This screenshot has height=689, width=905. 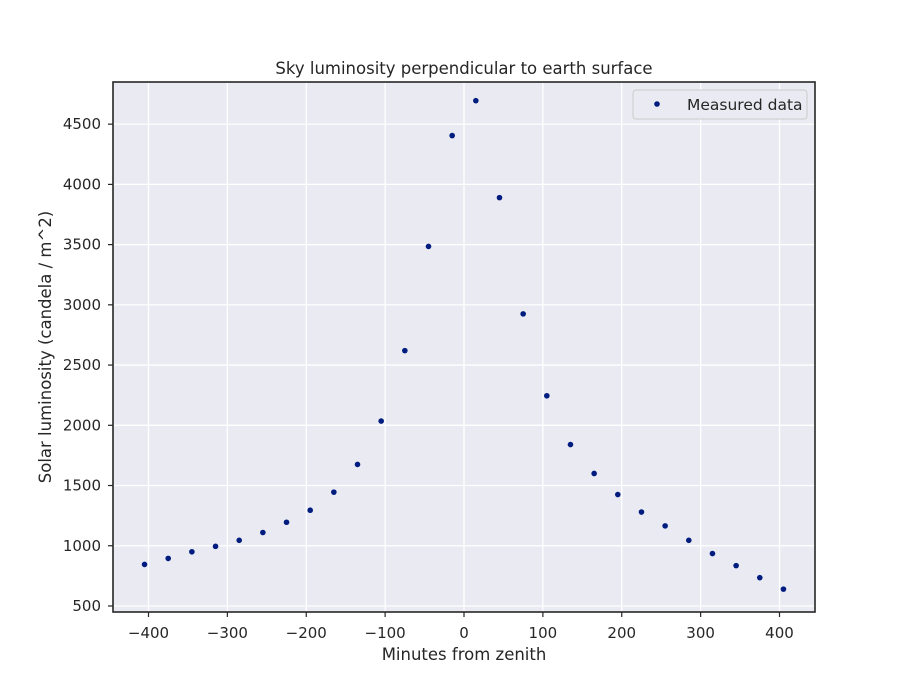 I want to click on y-tick-label: 500, so click(x=86, y=606).